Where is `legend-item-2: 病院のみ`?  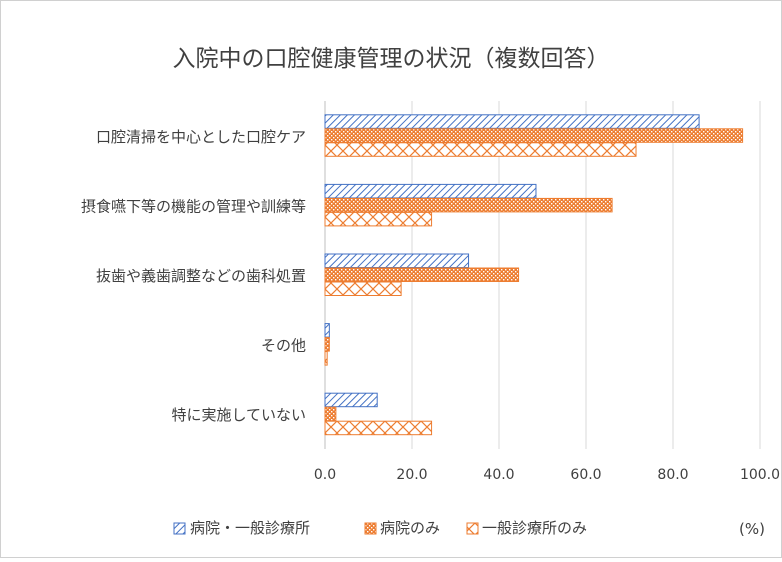
legend-item-2: 病院のみ is located at coordinates (402, 528).